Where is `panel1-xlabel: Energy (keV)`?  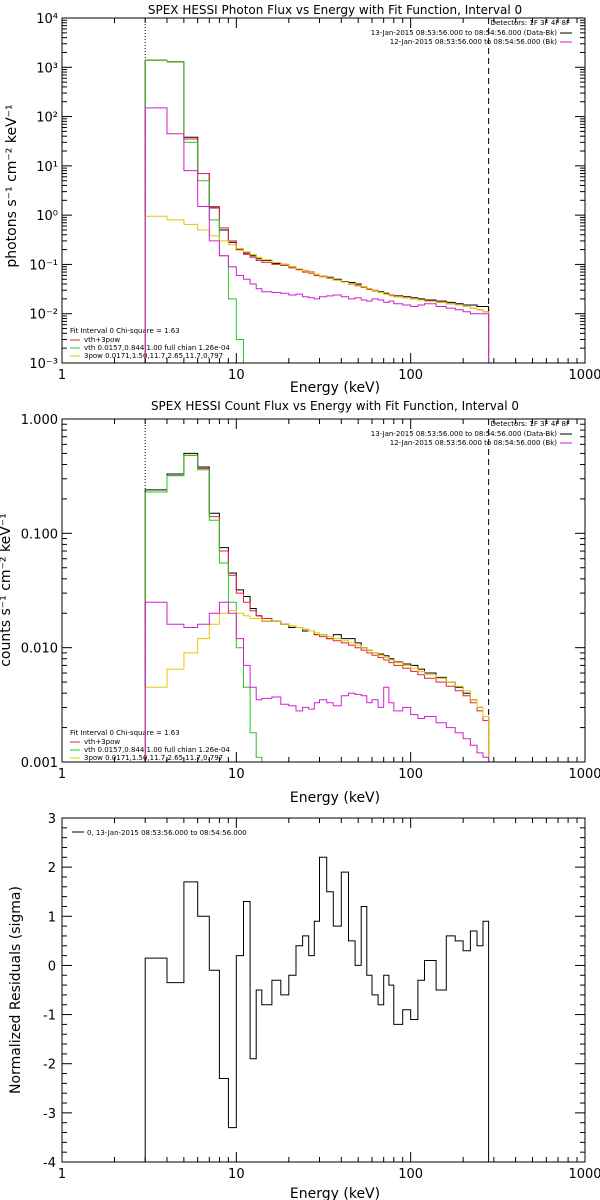
panel1-xlabel: Energy (keV) is located at coordinates (335, 388).